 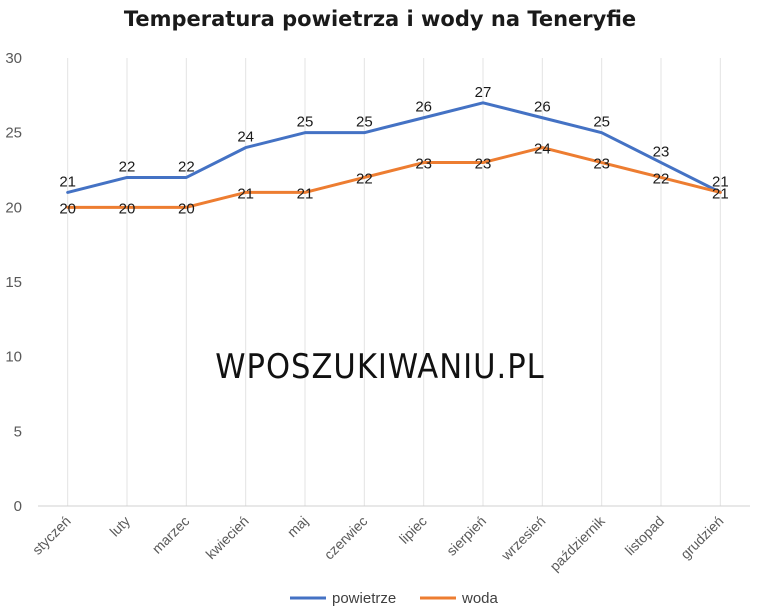 I want to click on watermark: WPOSZUKIWANIU.PL, so click(x=379, y=367).